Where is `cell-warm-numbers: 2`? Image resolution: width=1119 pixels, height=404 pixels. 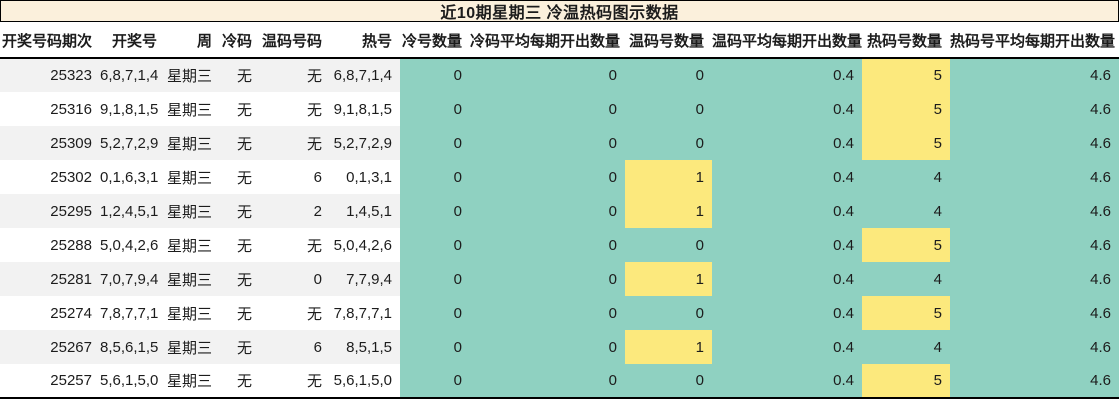 cell-warm-numbers: 2 is located at coordinates (295, 211).